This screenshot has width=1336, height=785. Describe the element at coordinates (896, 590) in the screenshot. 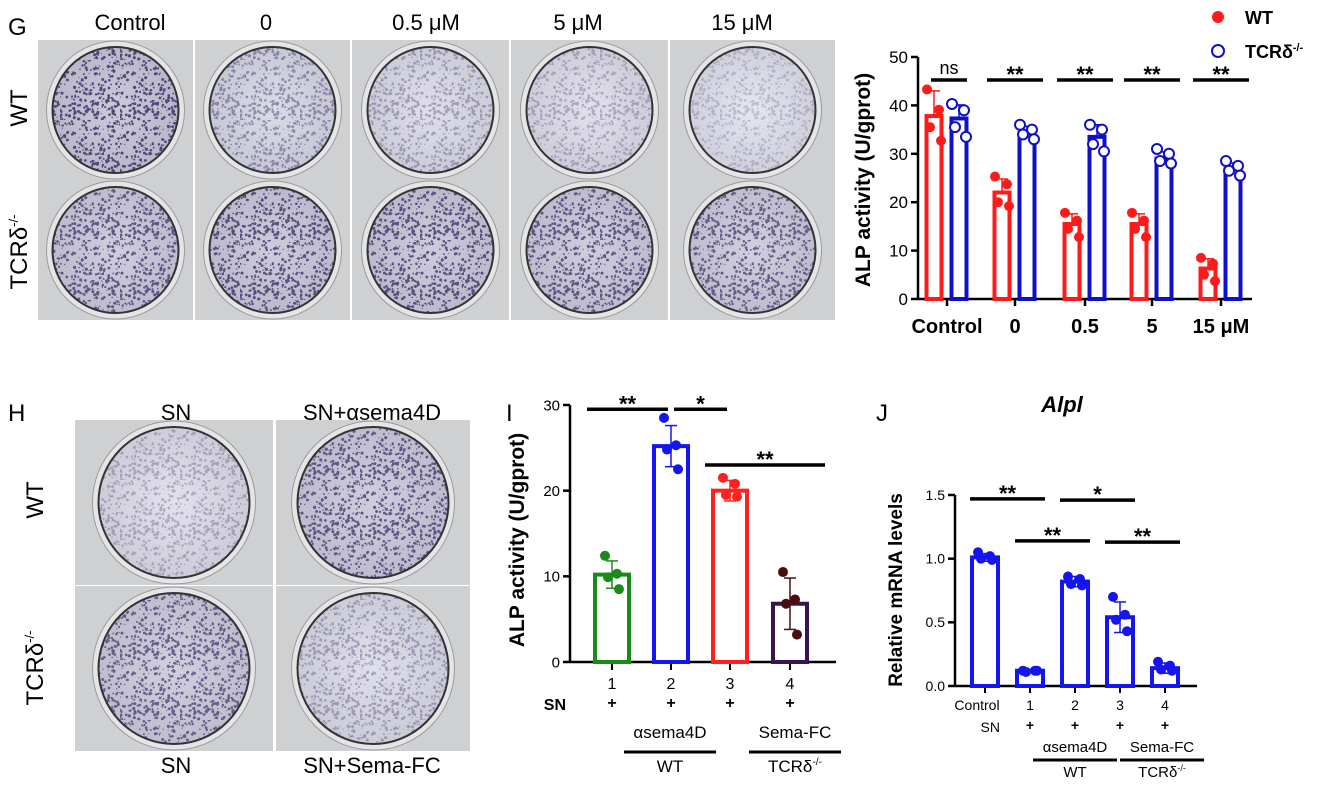

I see `y-axis-label: Relative mRNA levels` at that location.